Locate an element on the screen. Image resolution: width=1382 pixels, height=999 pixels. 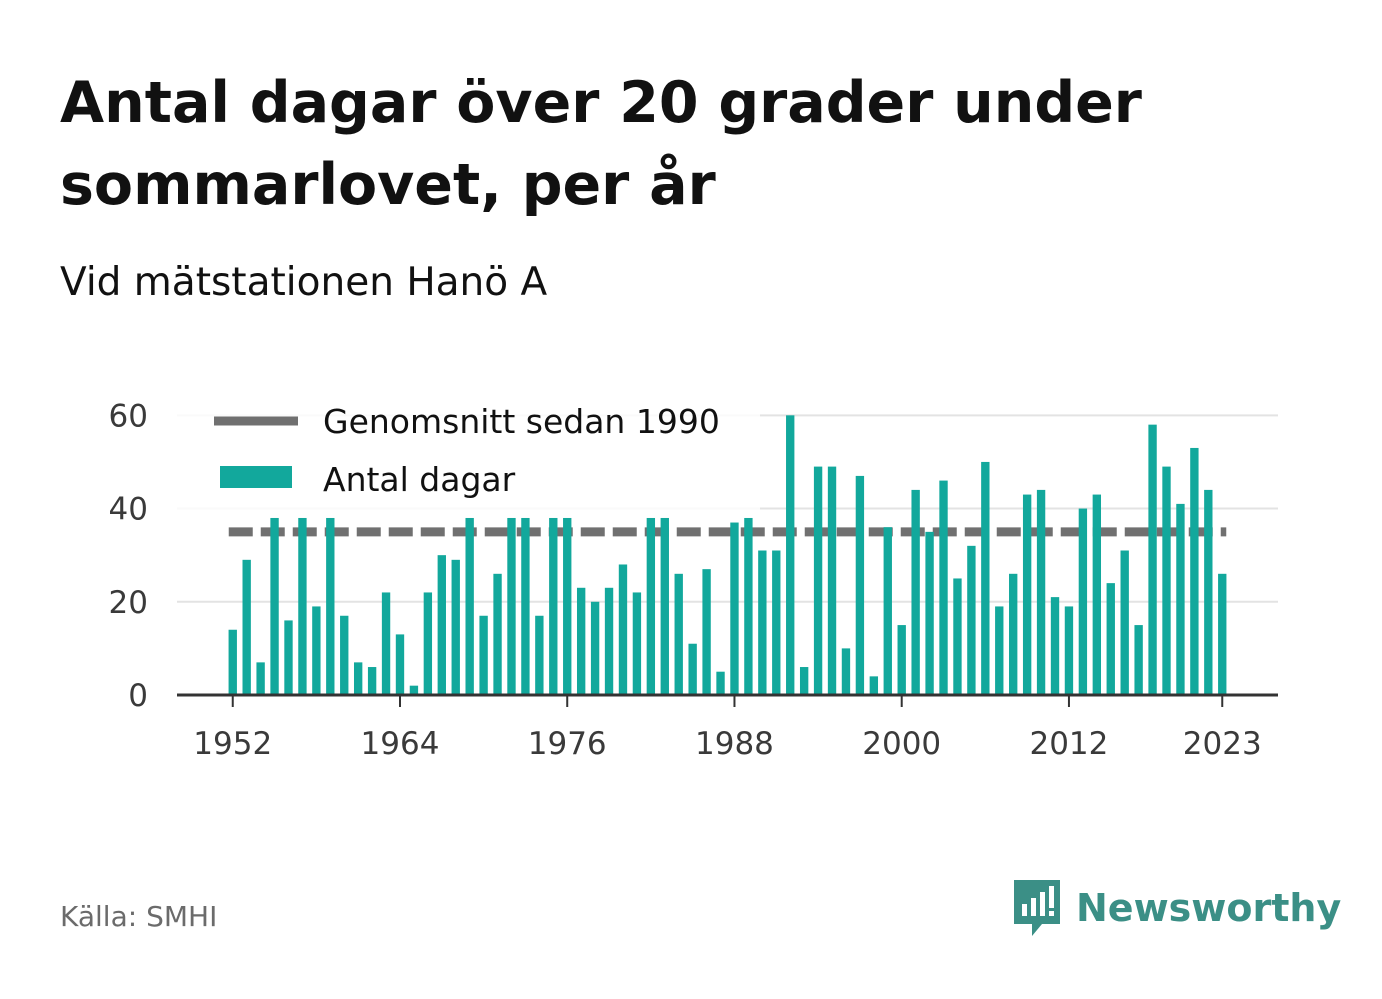
x-tick-label: 1952 is located at coordinates (232, 744).